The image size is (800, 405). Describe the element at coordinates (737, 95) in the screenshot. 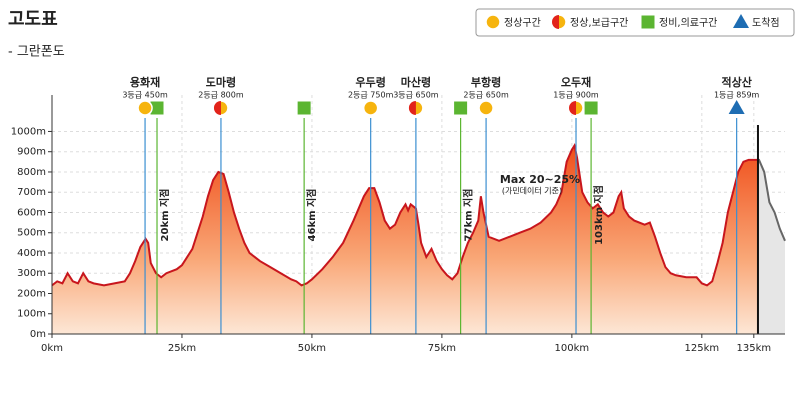

I see `summit-grade: 1등급 859m` at that location.